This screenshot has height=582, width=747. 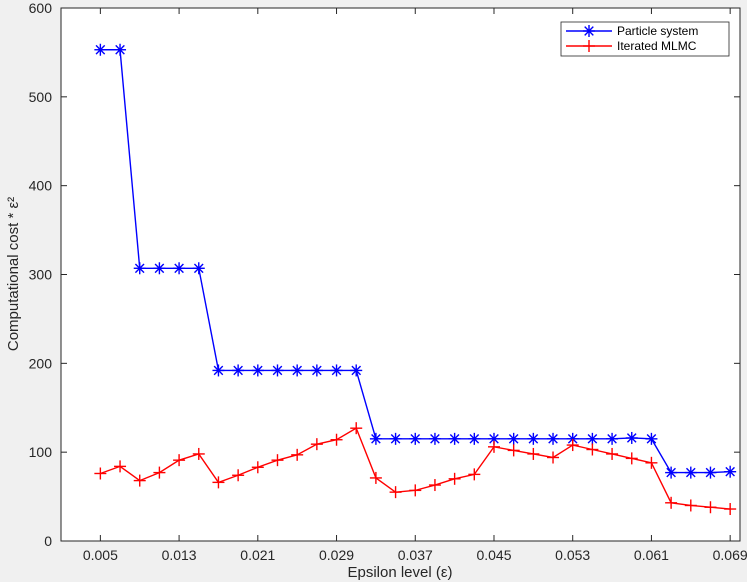 I want to click on x-tick-label: 0.013, so click(x=179, y=555).